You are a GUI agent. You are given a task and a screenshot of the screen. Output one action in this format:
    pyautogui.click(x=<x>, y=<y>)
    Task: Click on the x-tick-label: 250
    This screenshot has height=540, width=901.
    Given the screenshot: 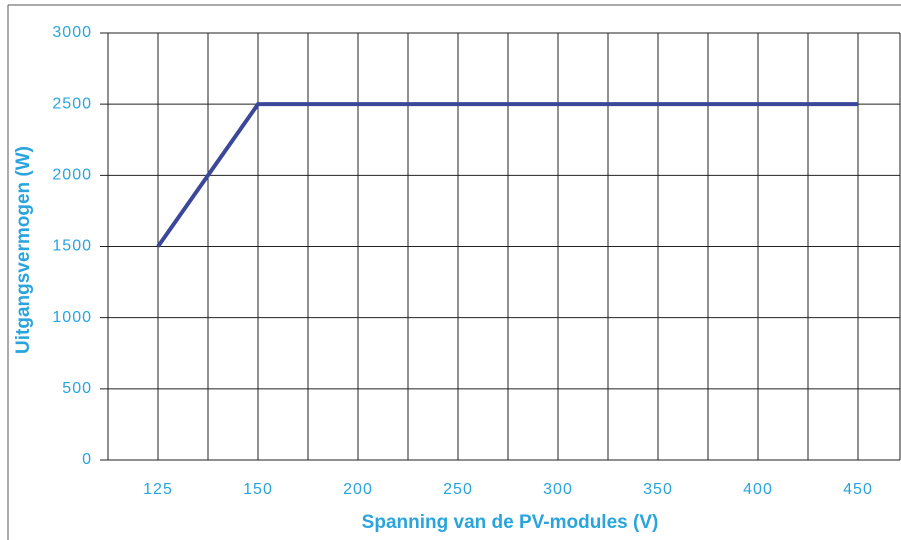 What is the action you would take?
    pyautogui.click(x=458, y=489)
    